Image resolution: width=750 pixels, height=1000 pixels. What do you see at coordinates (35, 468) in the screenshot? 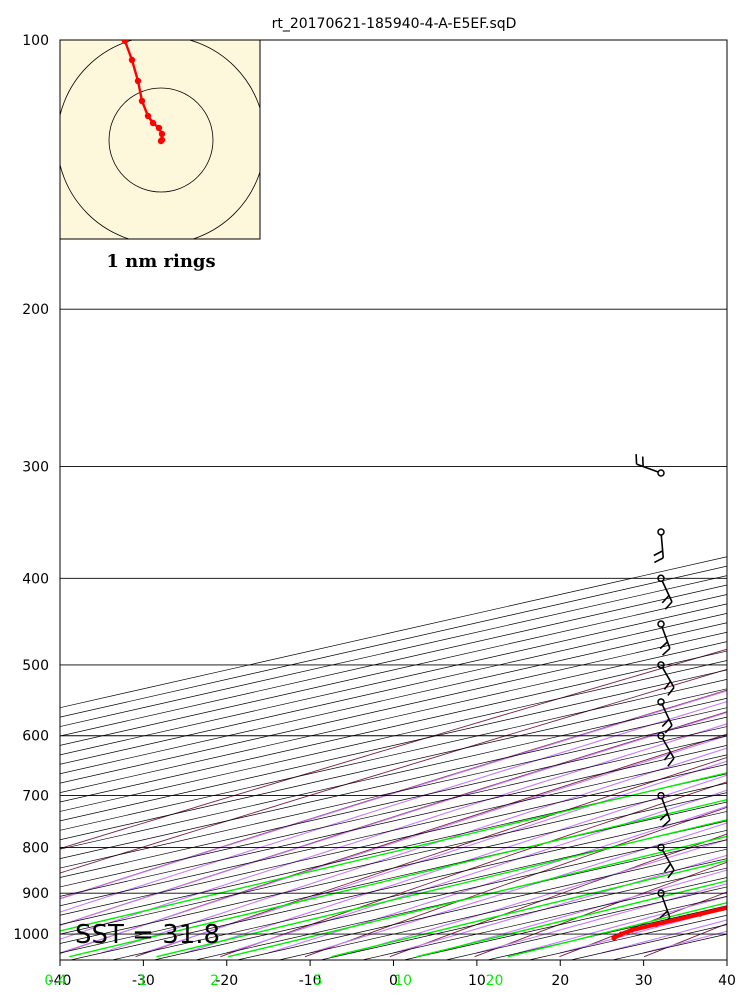
I see `y-tick-label: 300` at bounding box center [35, 468].